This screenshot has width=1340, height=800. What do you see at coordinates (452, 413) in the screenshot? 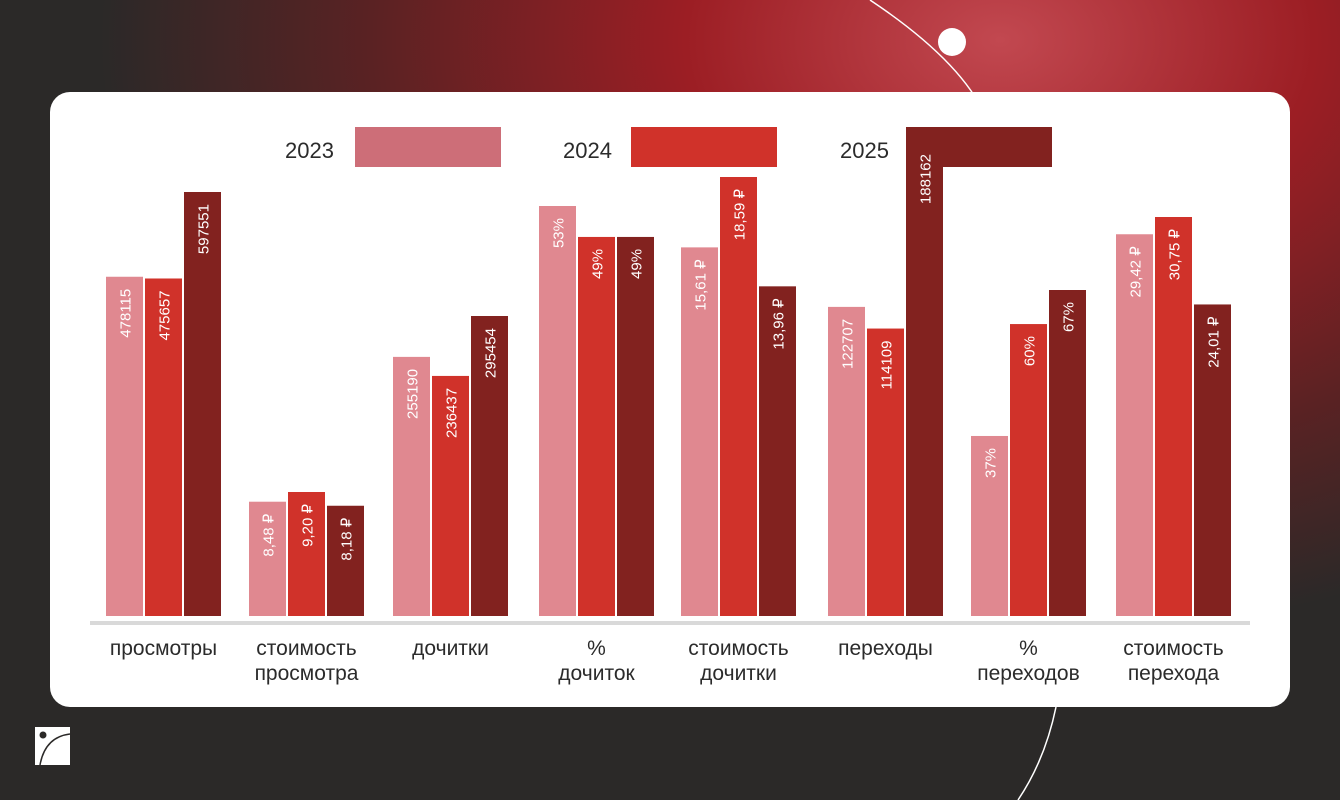
I see `data-label: 236437` at bounding box center [452, 413].